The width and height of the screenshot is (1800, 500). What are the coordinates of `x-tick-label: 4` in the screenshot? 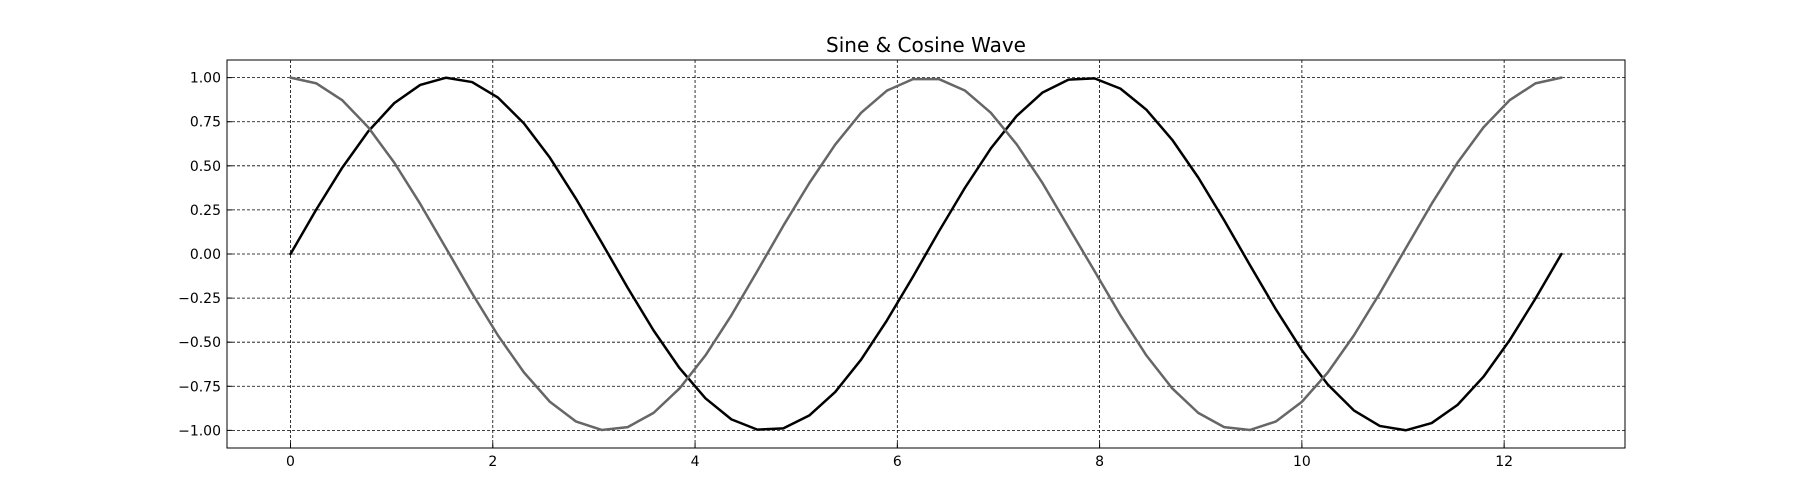 It's located at (695, 462).